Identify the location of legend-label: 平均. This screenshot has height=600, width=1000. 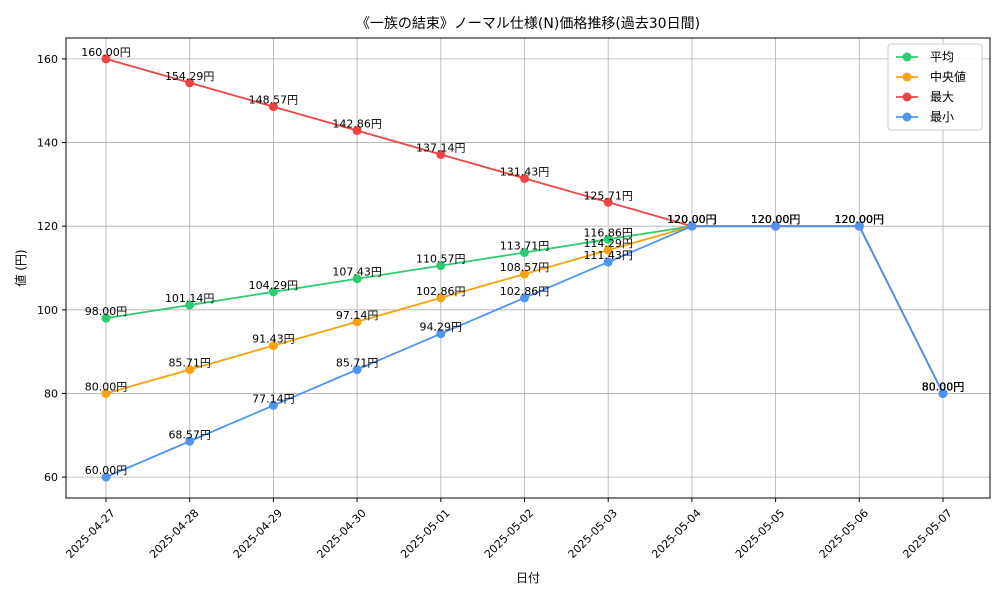
(942, 57).